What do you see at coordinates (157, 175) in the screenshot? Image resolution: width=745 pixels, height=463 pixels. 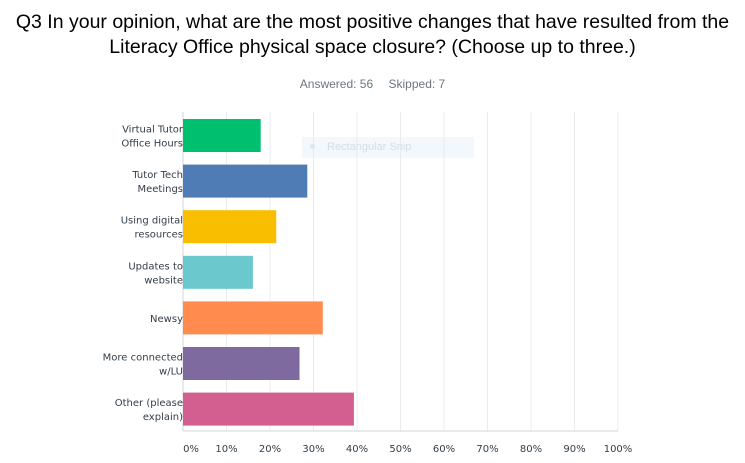 I see `category-label: Tutor Tech` at bounding box center [157, 175].